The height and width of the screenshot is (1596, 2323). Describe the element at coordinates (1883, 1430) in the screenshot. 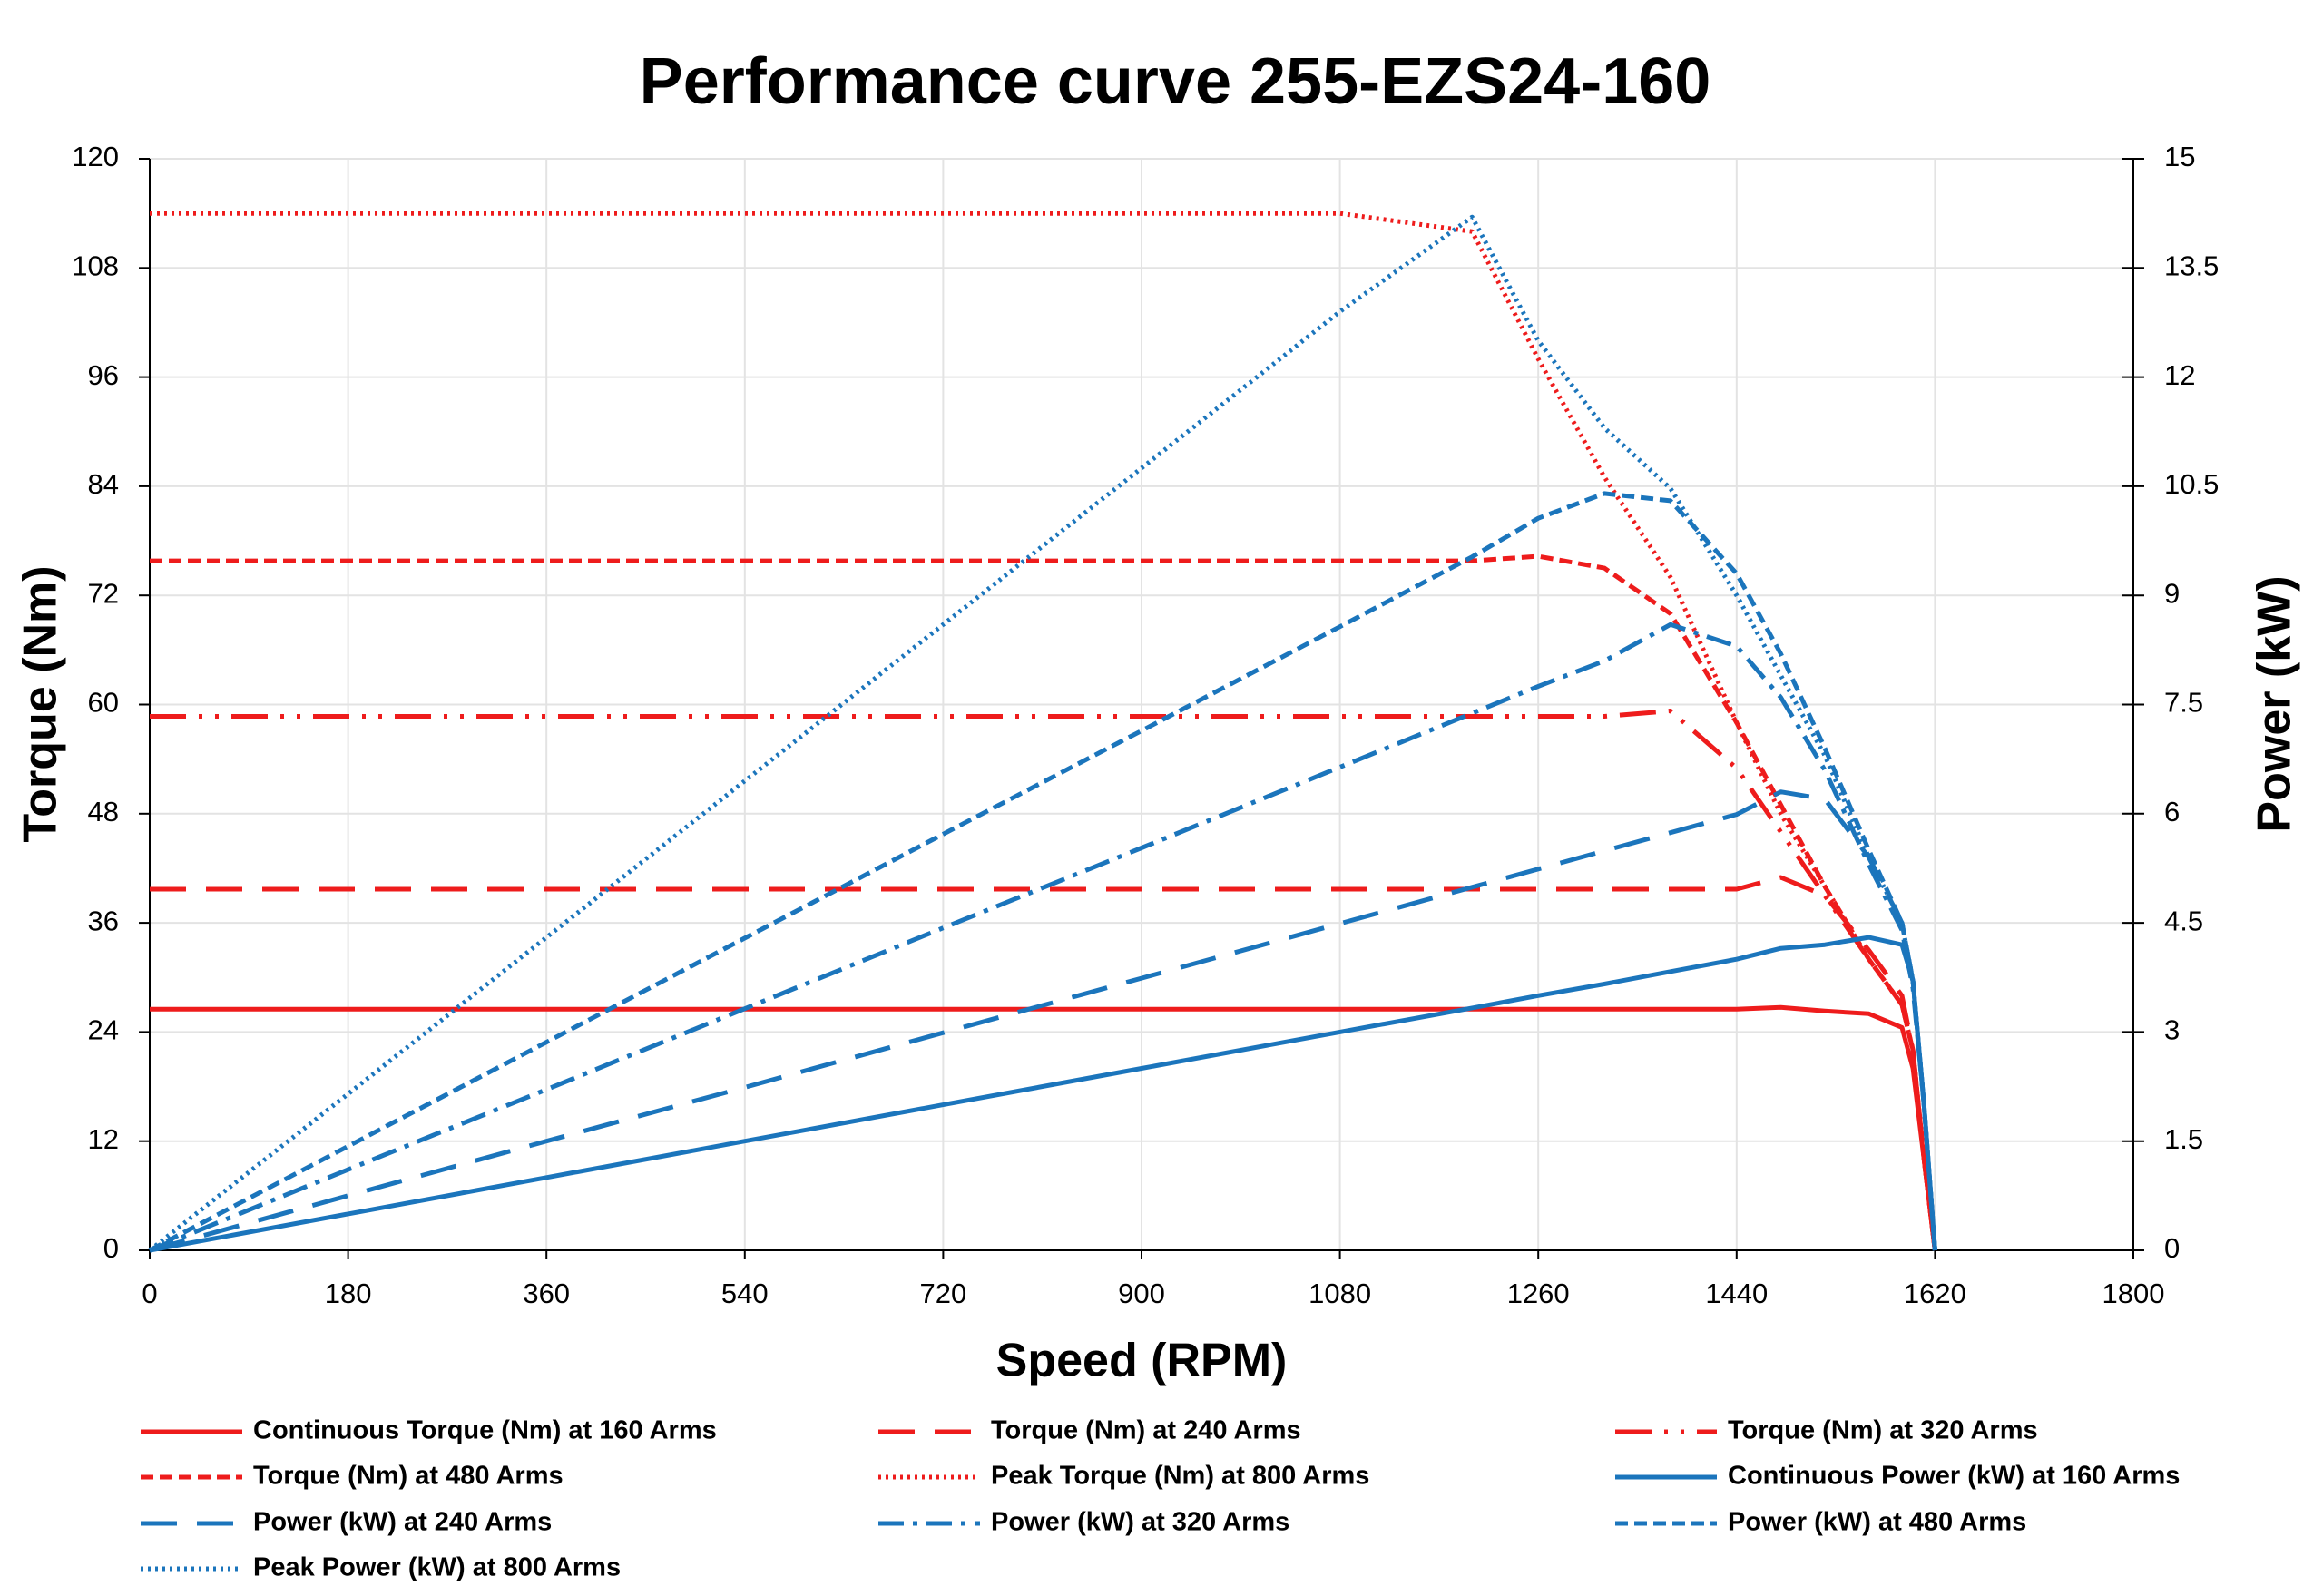

I see `legend-label: Torque (Nm) at 320 Arms` at that location.